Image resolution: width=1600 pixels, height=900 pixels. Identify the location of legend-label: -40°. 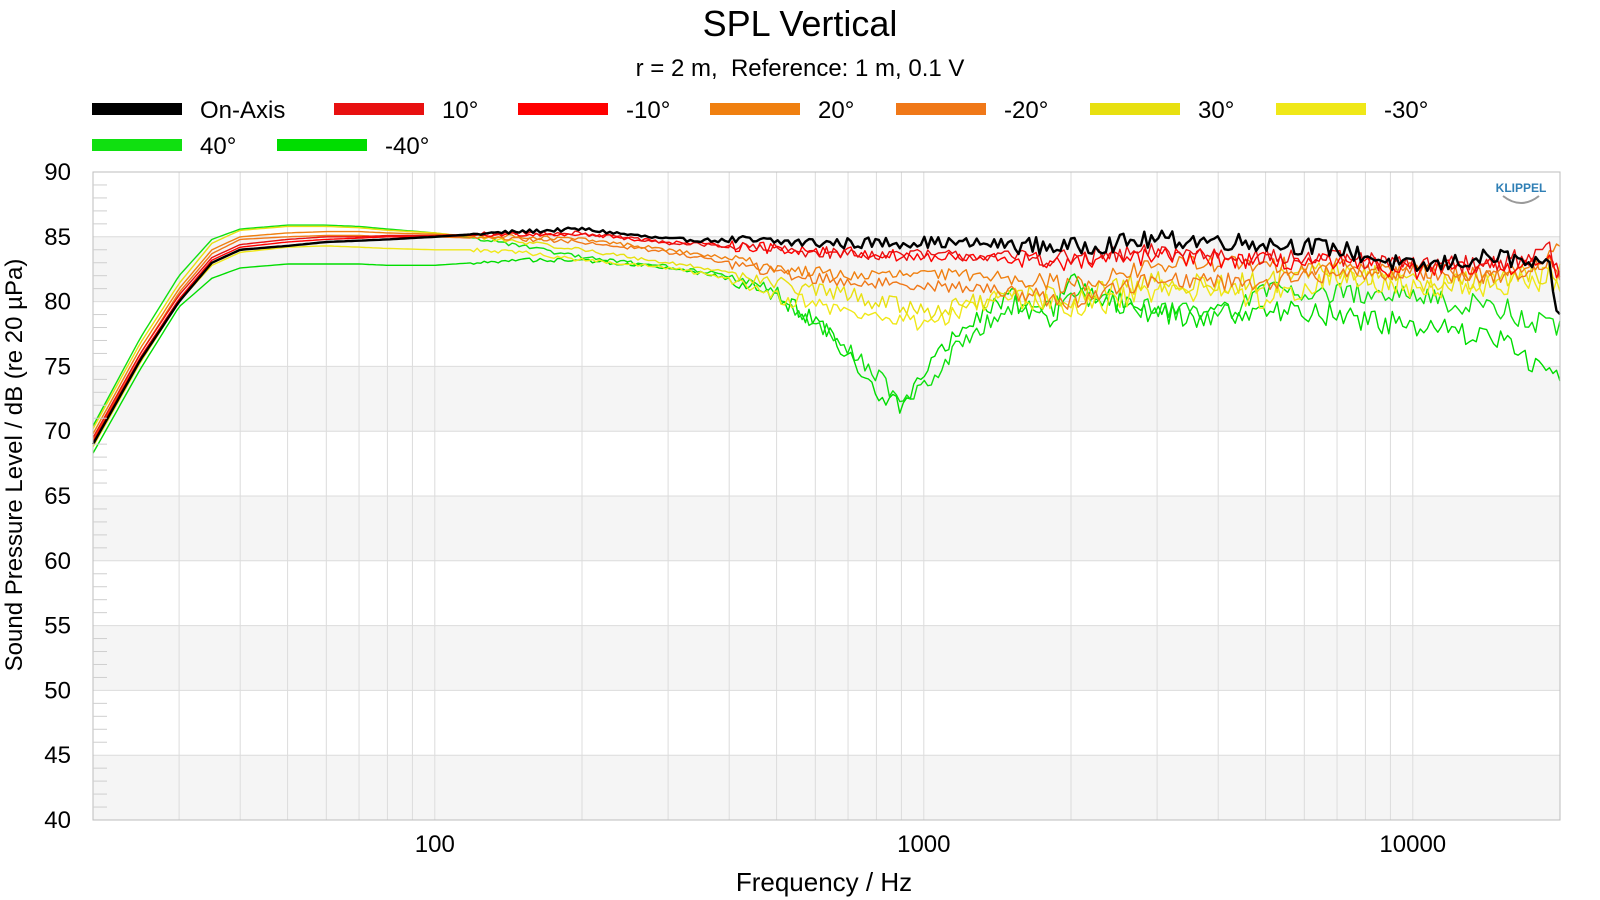
(407, 146).